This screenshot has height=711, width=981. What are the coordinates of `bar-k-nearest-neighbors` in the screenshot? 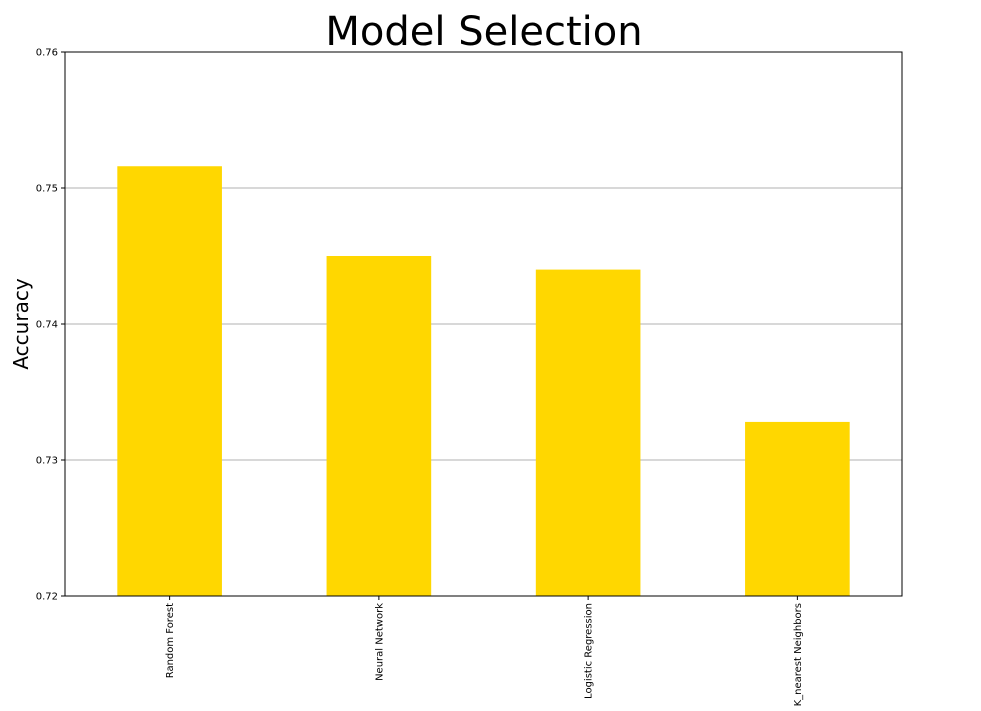 It's located at (797, 508).